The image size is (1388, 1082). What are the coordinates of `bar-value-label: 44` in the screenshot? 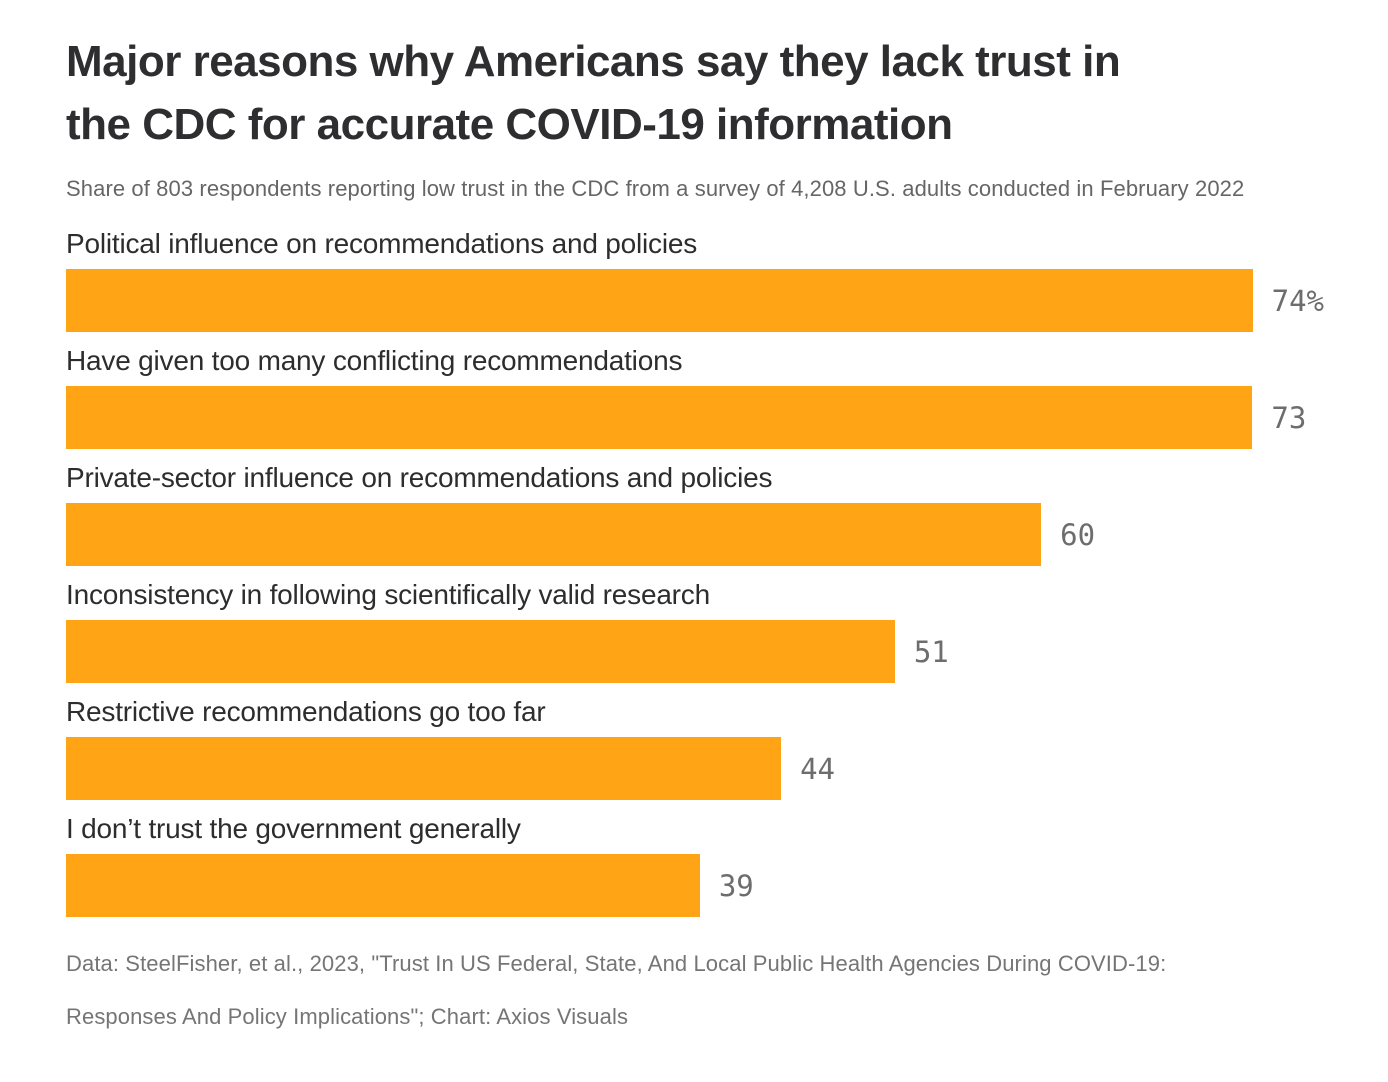 It's located at (817, 768).